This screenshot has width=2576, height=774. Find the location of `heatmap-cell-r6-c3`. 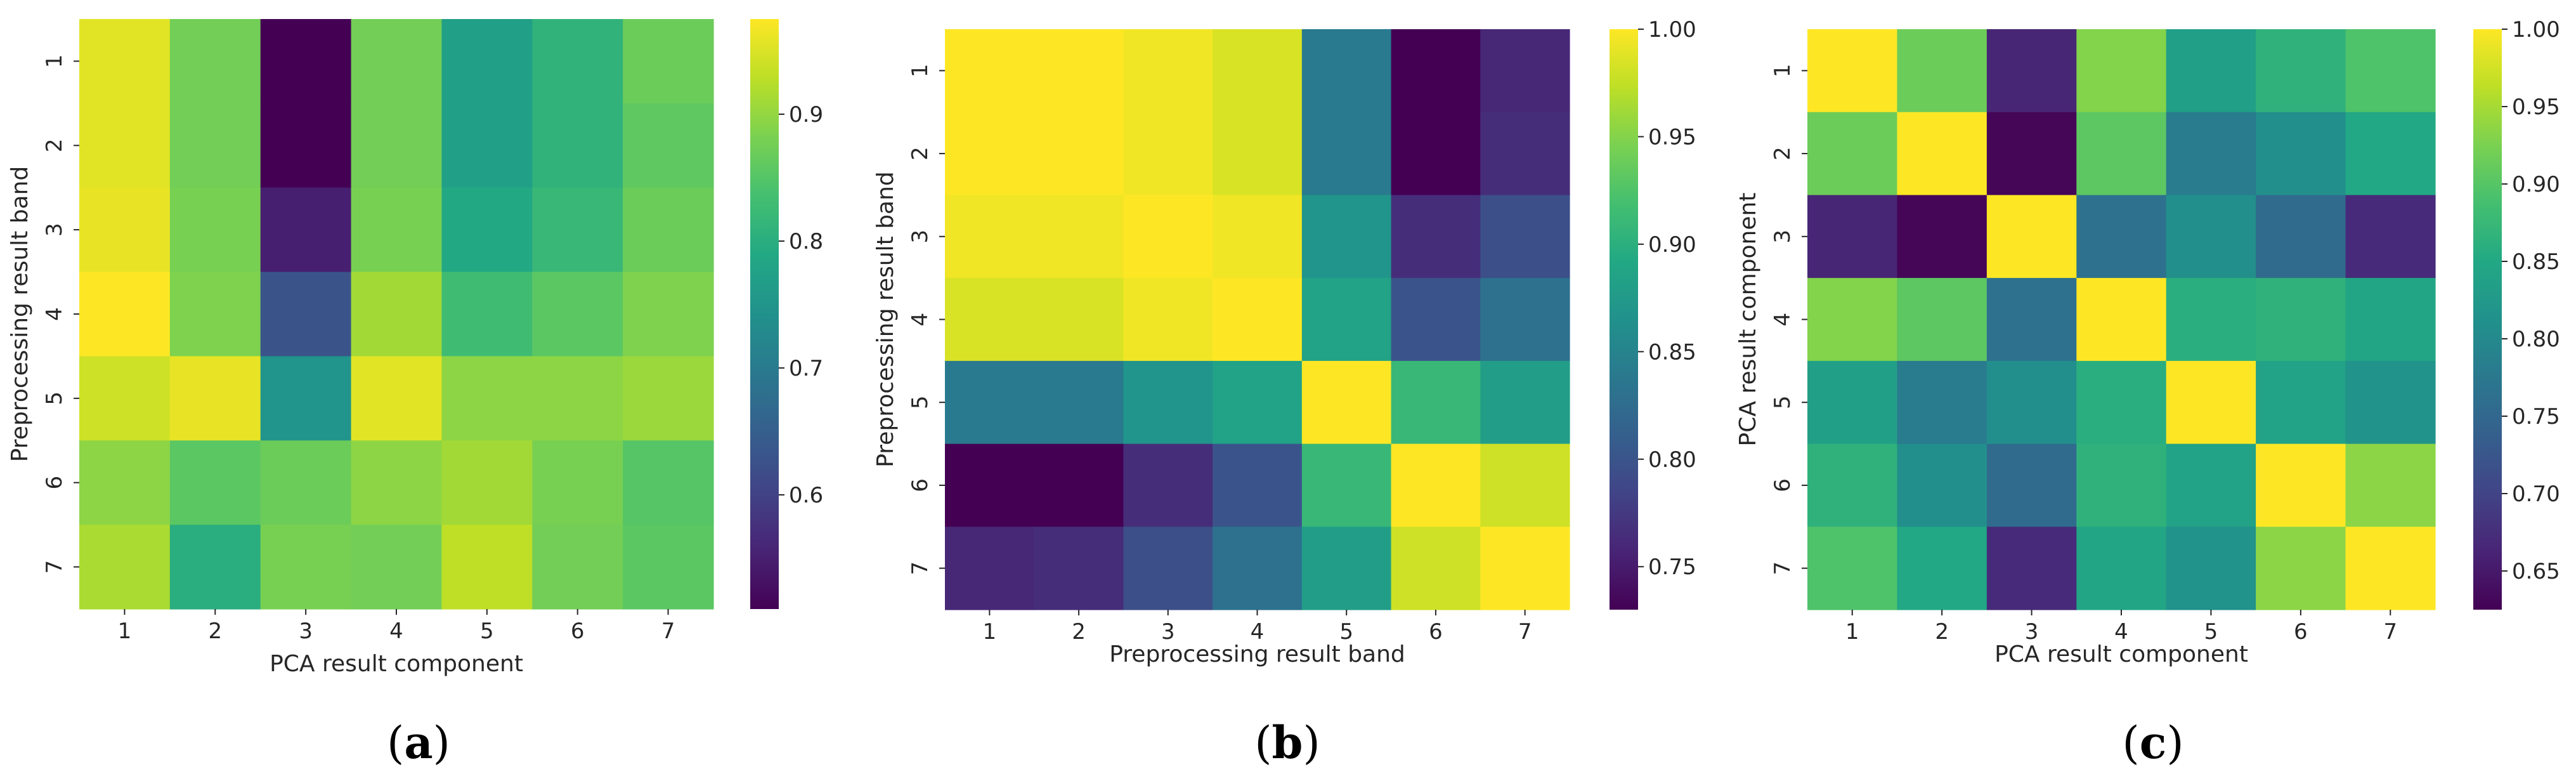

heatmap-cell-r6-c3 is located at coordinates (1168, 485).